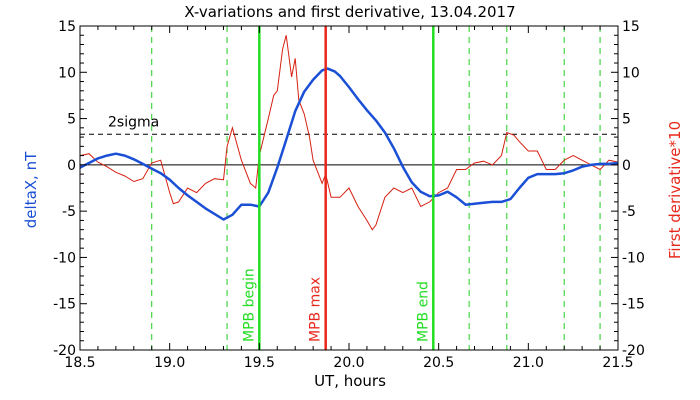 This screenshot has width=700, height=400. I want to click on y-axis-label-right: First derivative*10, so click(675, 190).